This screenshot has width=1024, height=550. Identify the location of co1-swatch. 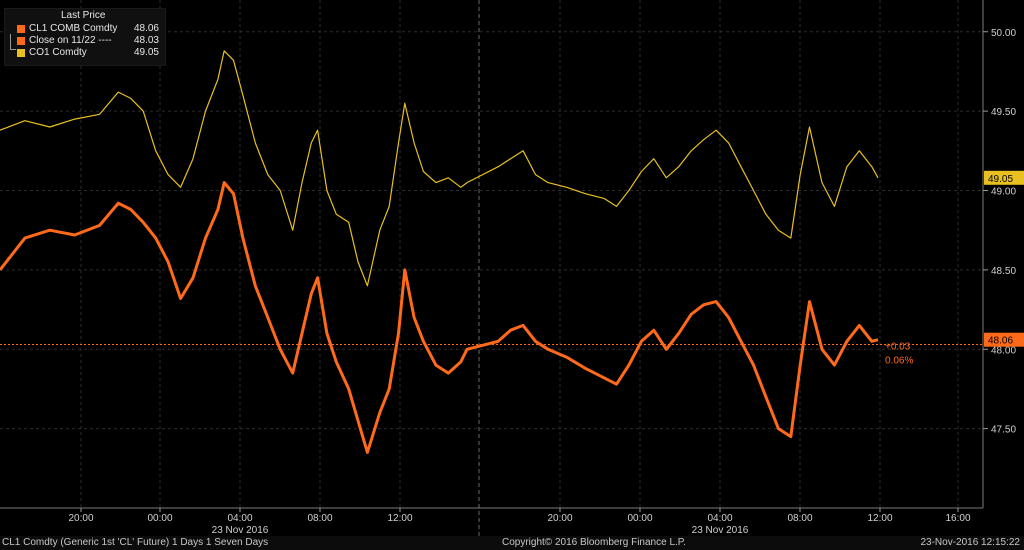
(21, 53).